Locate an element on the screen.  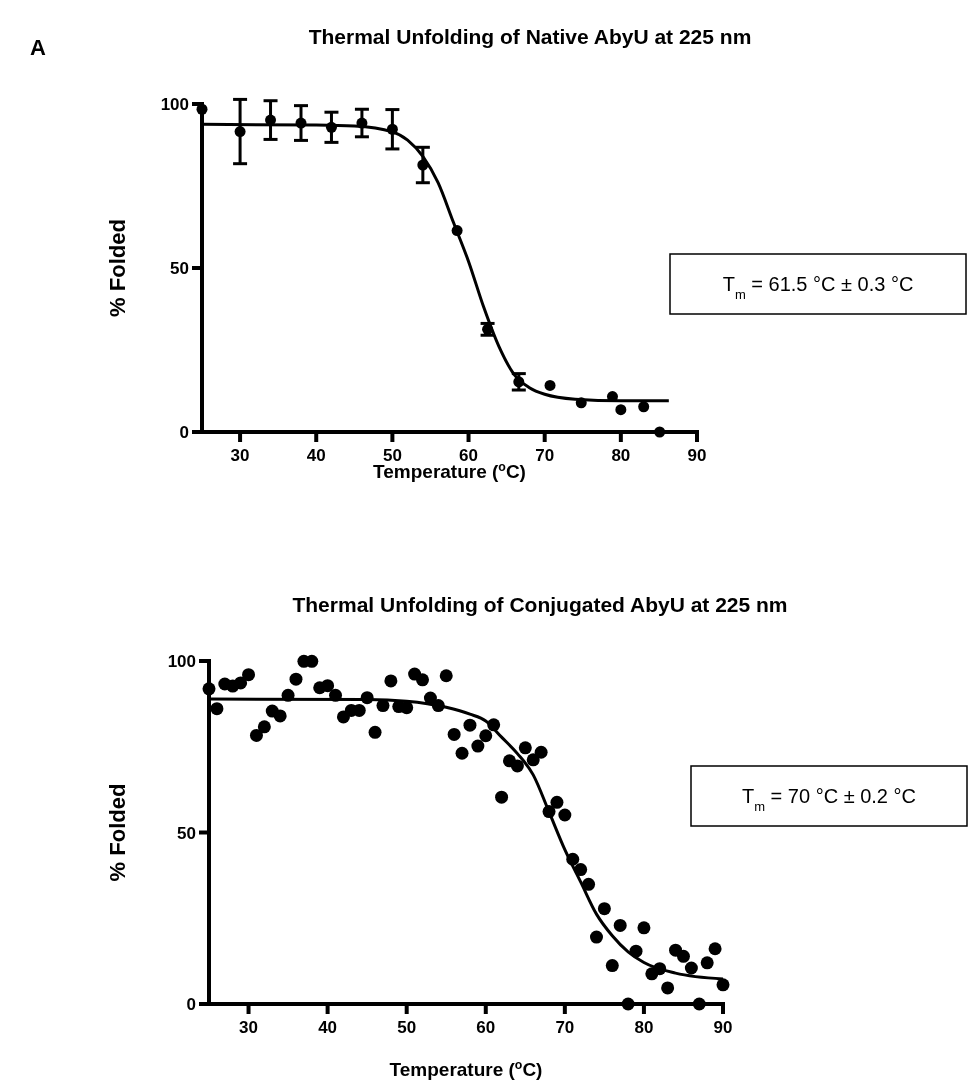
x-tick-label: 50 is located at coordinates (407, 1027).